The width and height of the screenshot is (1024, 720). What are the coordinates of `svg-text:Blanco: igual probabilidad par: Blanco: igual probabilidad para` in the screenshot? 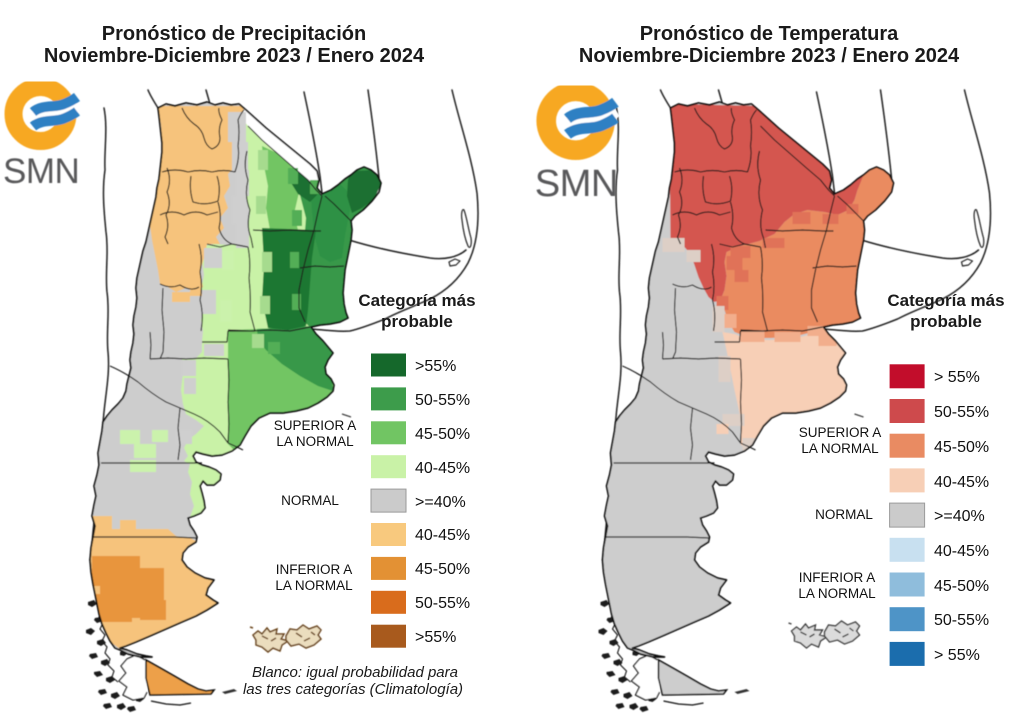 It's located at (355, 672).